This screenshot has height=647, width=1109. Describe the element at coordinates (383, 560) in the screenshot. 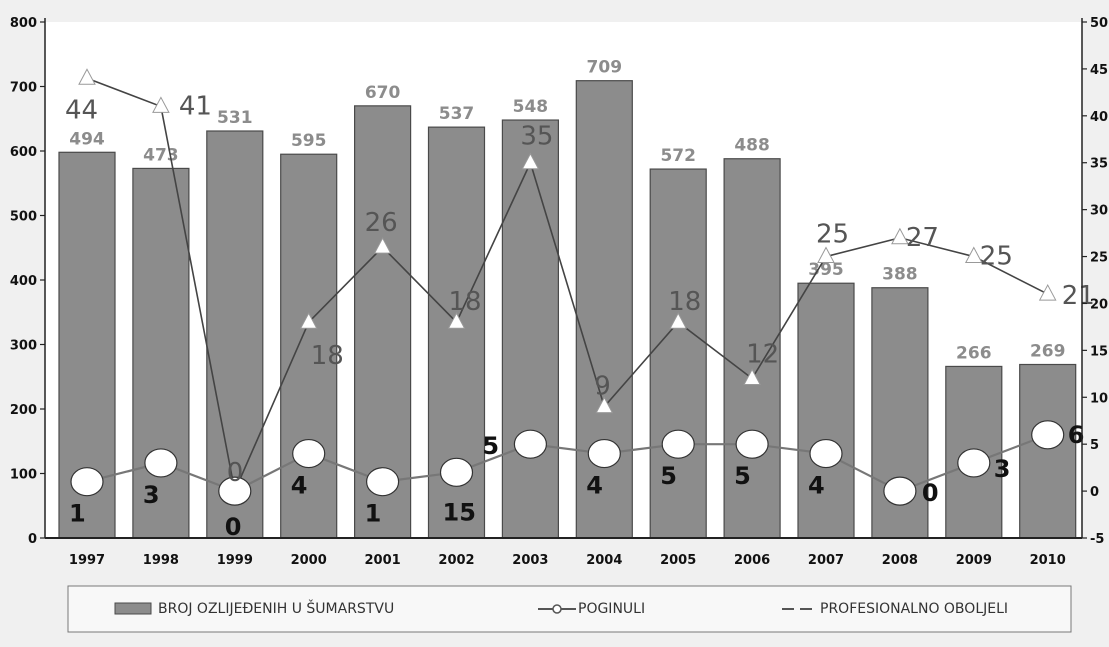

I see `x-tick-2001: 2001` at that location.